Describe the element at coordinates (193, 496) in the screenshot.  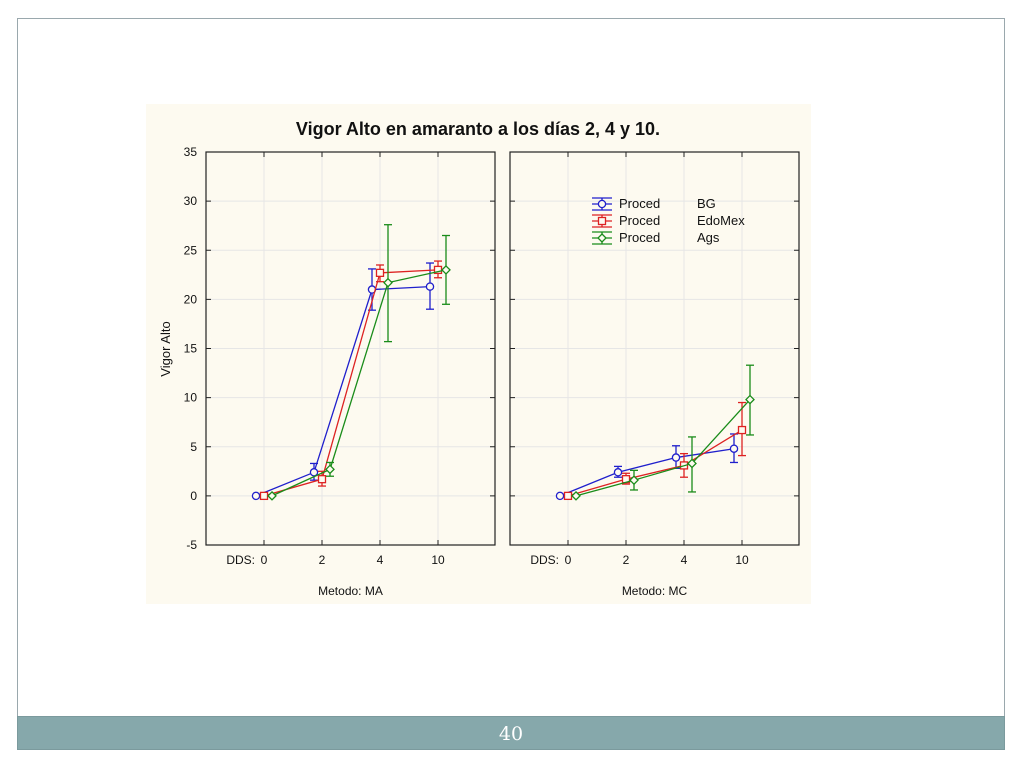
I see `y-tick-label: 0` at that location.